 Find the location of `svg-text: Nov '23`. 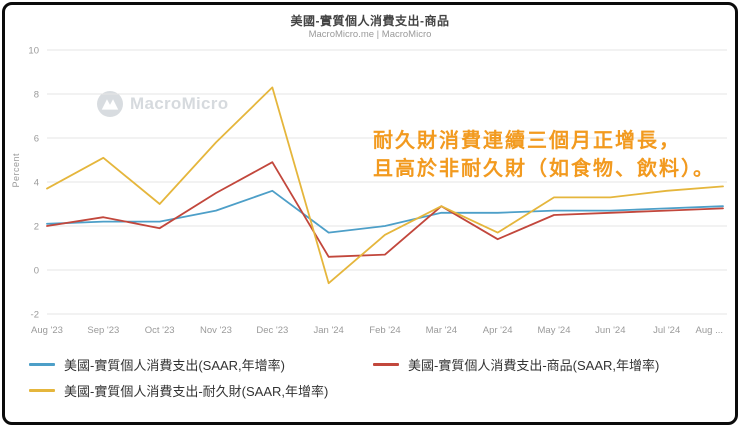

svg-text: Nov '23 is located at coordinates (216, 330).